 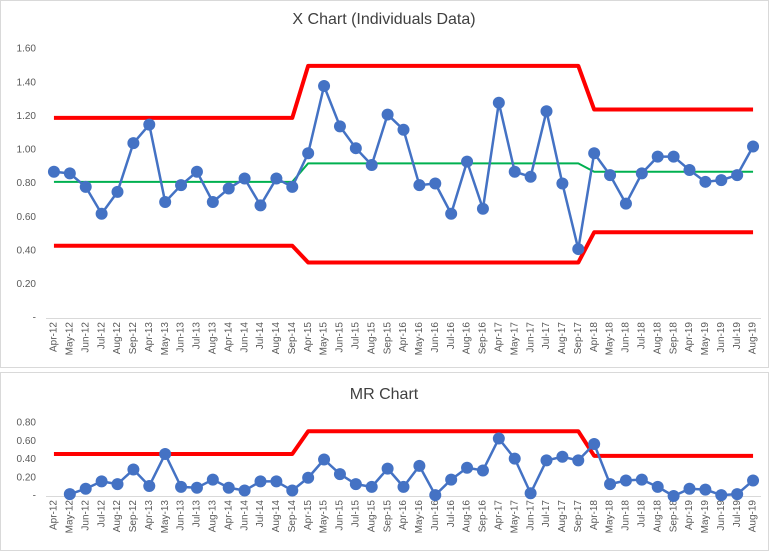 What do you see at coordinates (610, 517) in the screenshot?
I see `x-tick-label: May-18` at bounding box center [610, 517].